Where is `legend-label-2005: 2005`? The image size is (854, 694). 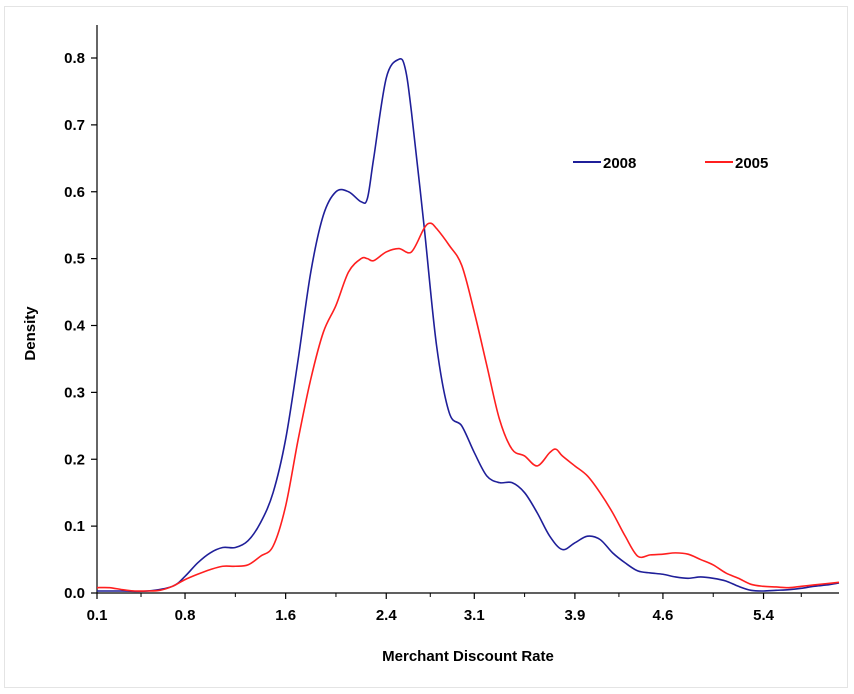 legend-label-2005: 2005 is located at coordinates (751, 163).